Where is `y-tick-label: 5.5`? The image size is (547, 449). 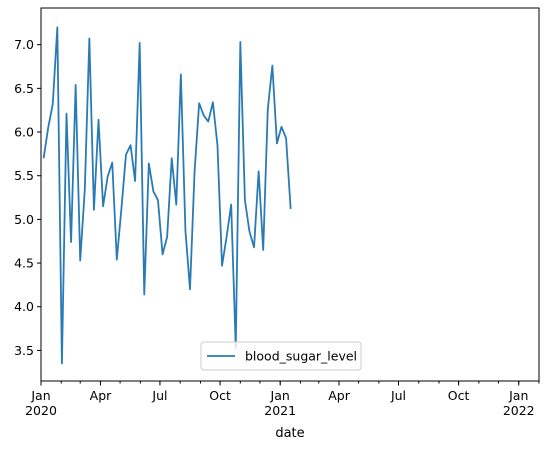
y-tick-label: 5.5 is located at coordinates (24, 175).